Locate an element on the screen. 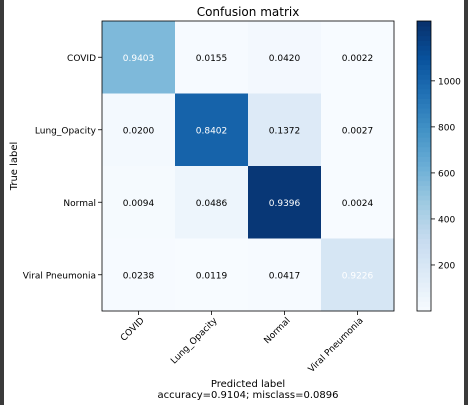  row-tick-labels: COVID Lung_Opacity Normal Viral Pneumonia is located at coordinates (62, 167).